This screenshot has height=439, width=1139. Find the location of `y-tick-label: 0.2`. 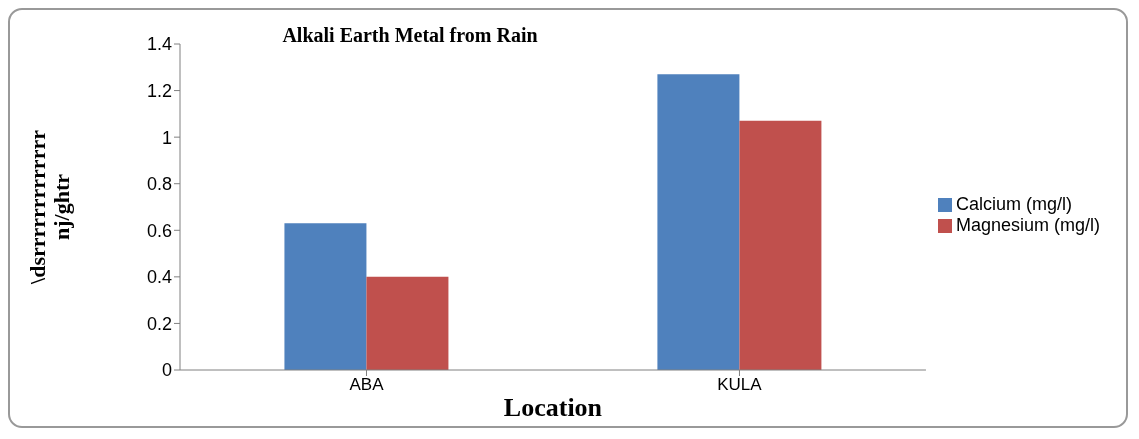

y-tick-label: 0.2 is located at coordinates (159, 323).